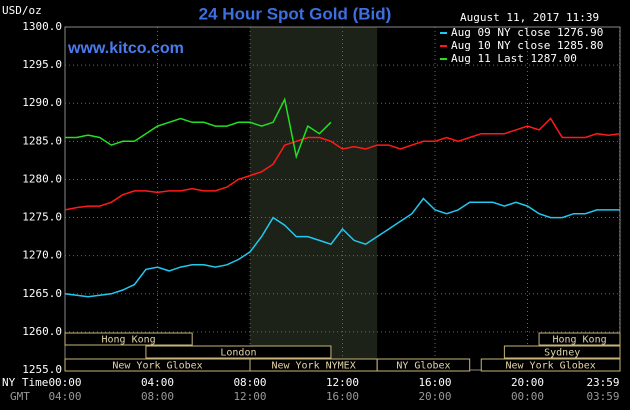 Image resolution: width=630 pixels, height=410 pixels. What do you see at coordinates (125, 48) in the screenshot?
I see `source: www.kitco.com` at bounding box center [125, 48].